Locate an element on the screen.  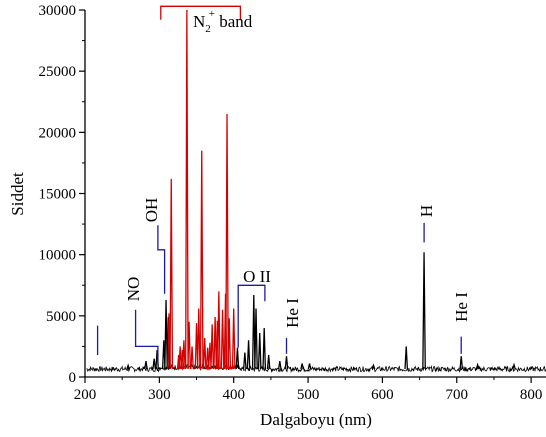
x-tick-label: 800 is located at coordinates (531, 395).